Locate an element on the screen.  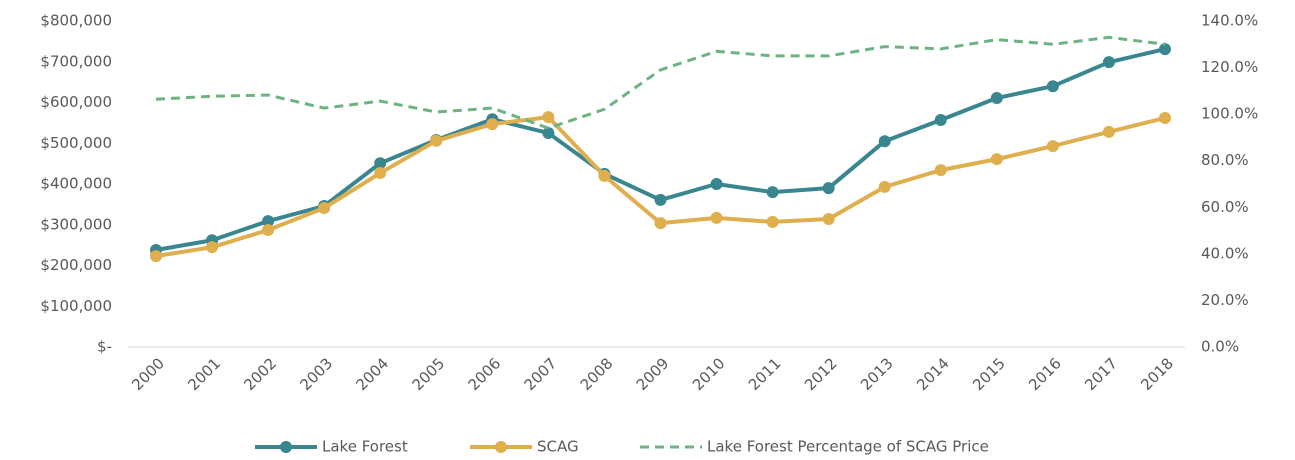
x-tick-label: 2017 is located at coordinates (1101, 374).